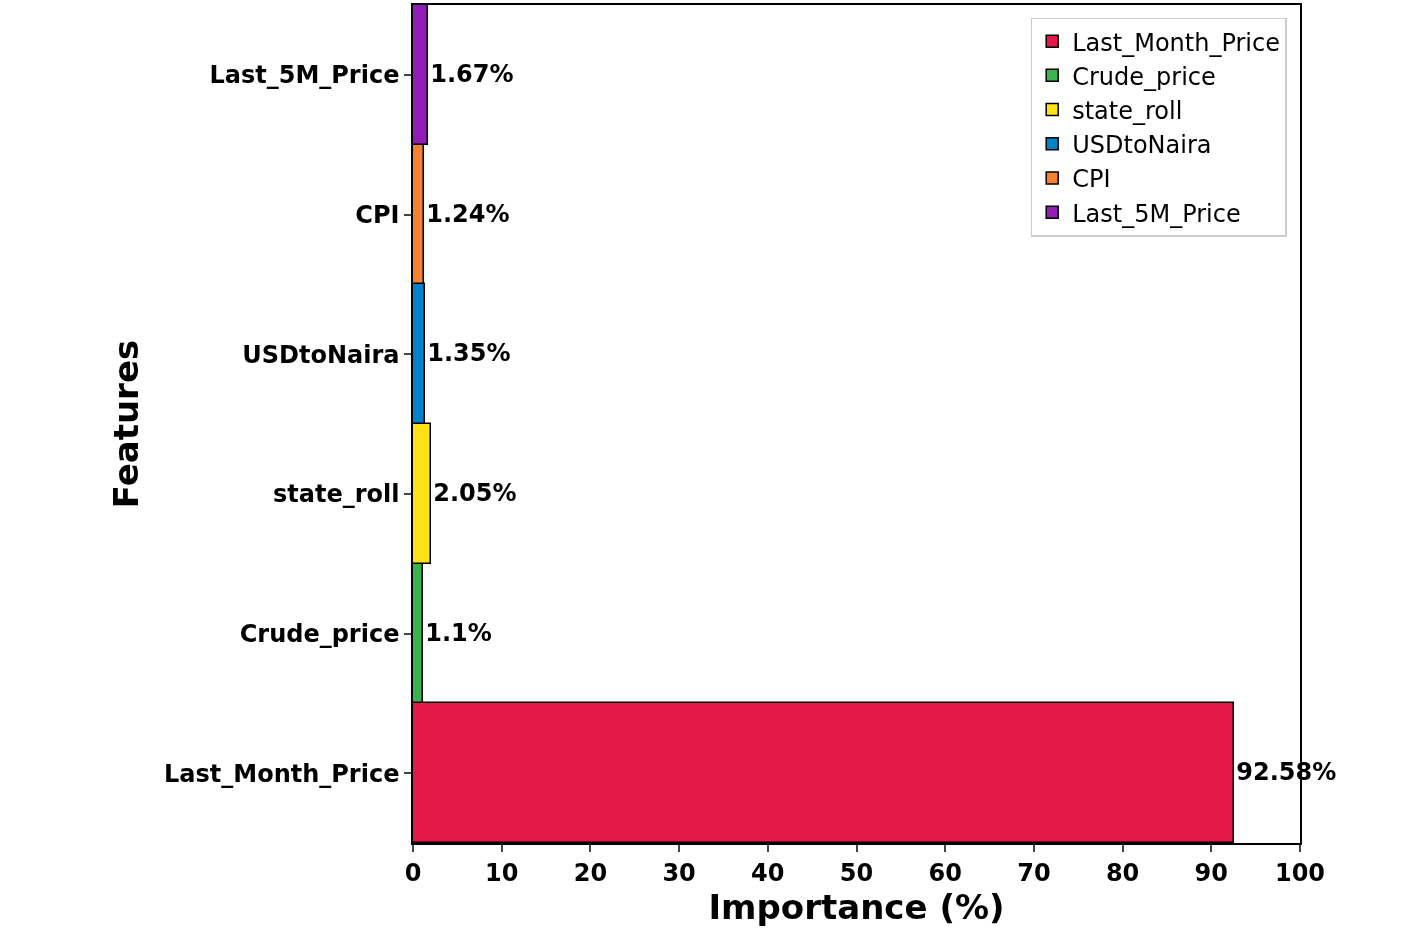 This screenshot has height=950, width=1419. Describe the element at coordinates (1122, 872) in the screenshot. I see `x-tick-label: 80` at that location.